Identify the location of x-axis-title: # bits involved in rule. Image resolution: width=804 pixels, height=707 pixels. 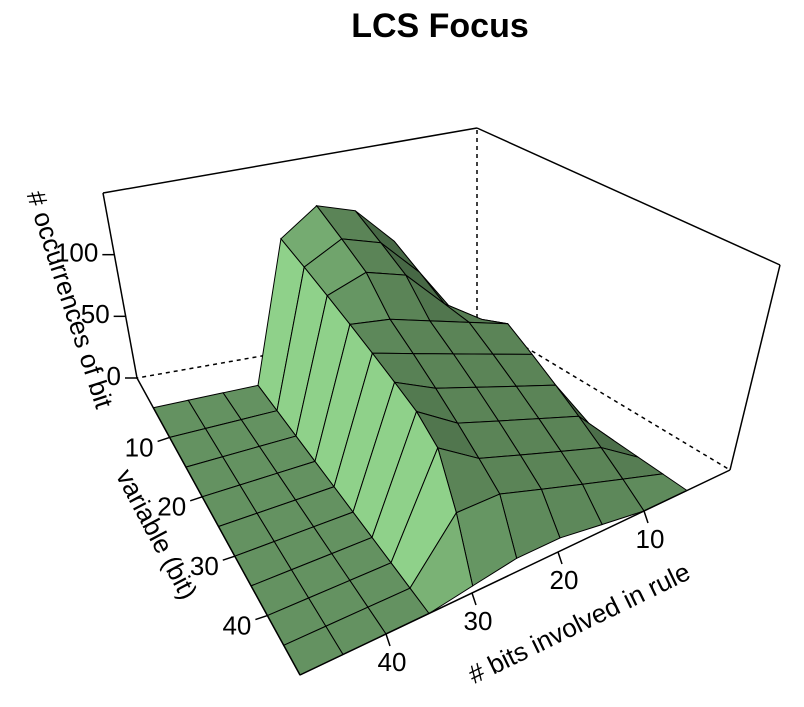
(578, 622).